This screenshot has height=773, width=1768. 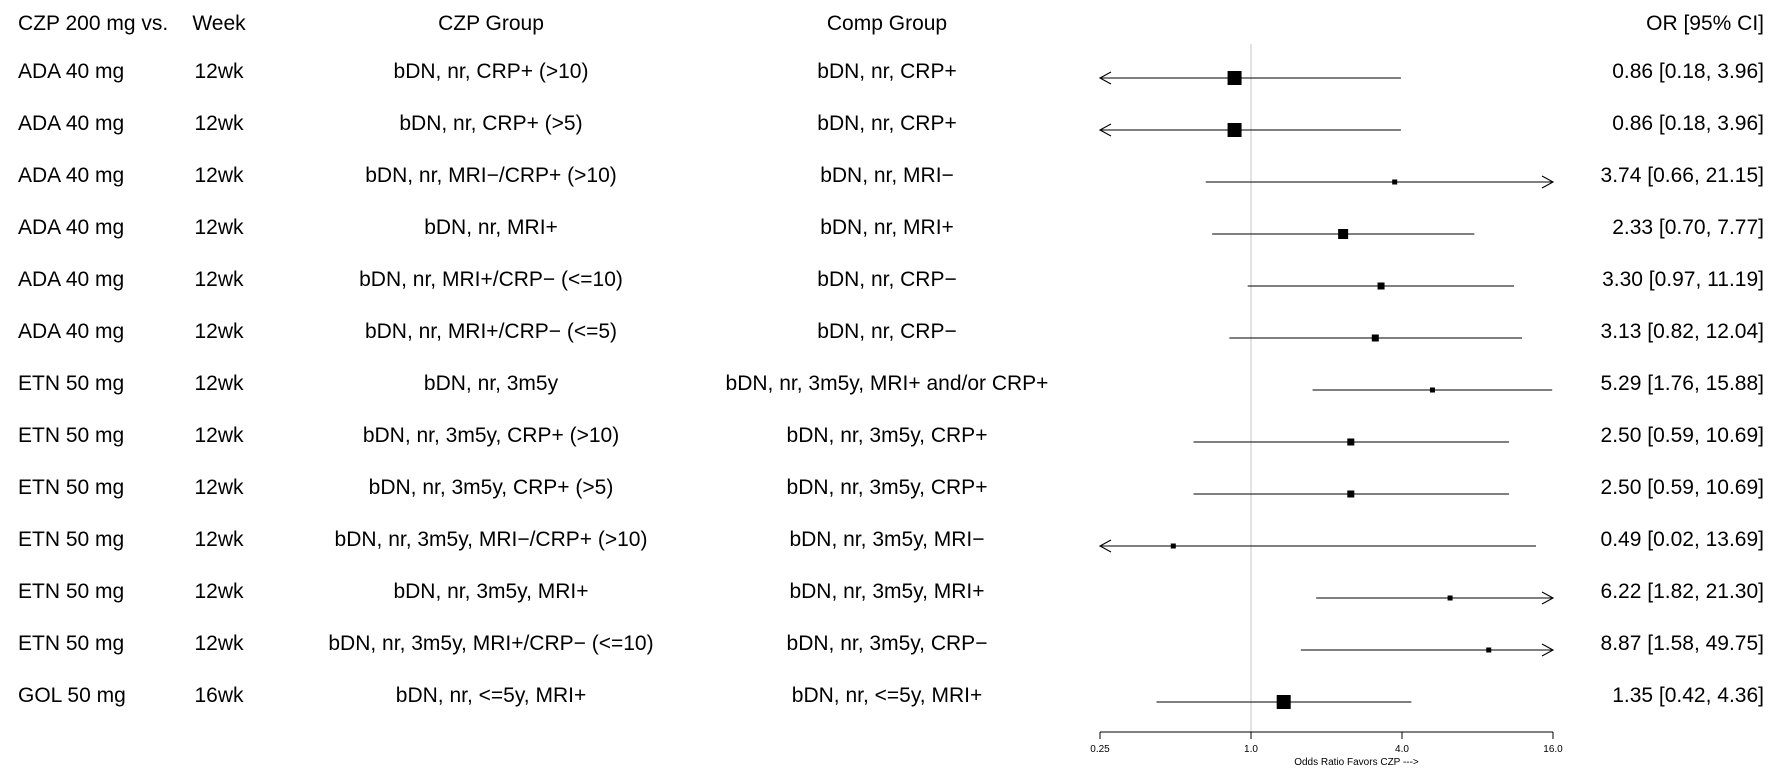 I want to click on row-comp-group: bDN, nr, 3m5y, MRI−, so click(x=887, y=539).